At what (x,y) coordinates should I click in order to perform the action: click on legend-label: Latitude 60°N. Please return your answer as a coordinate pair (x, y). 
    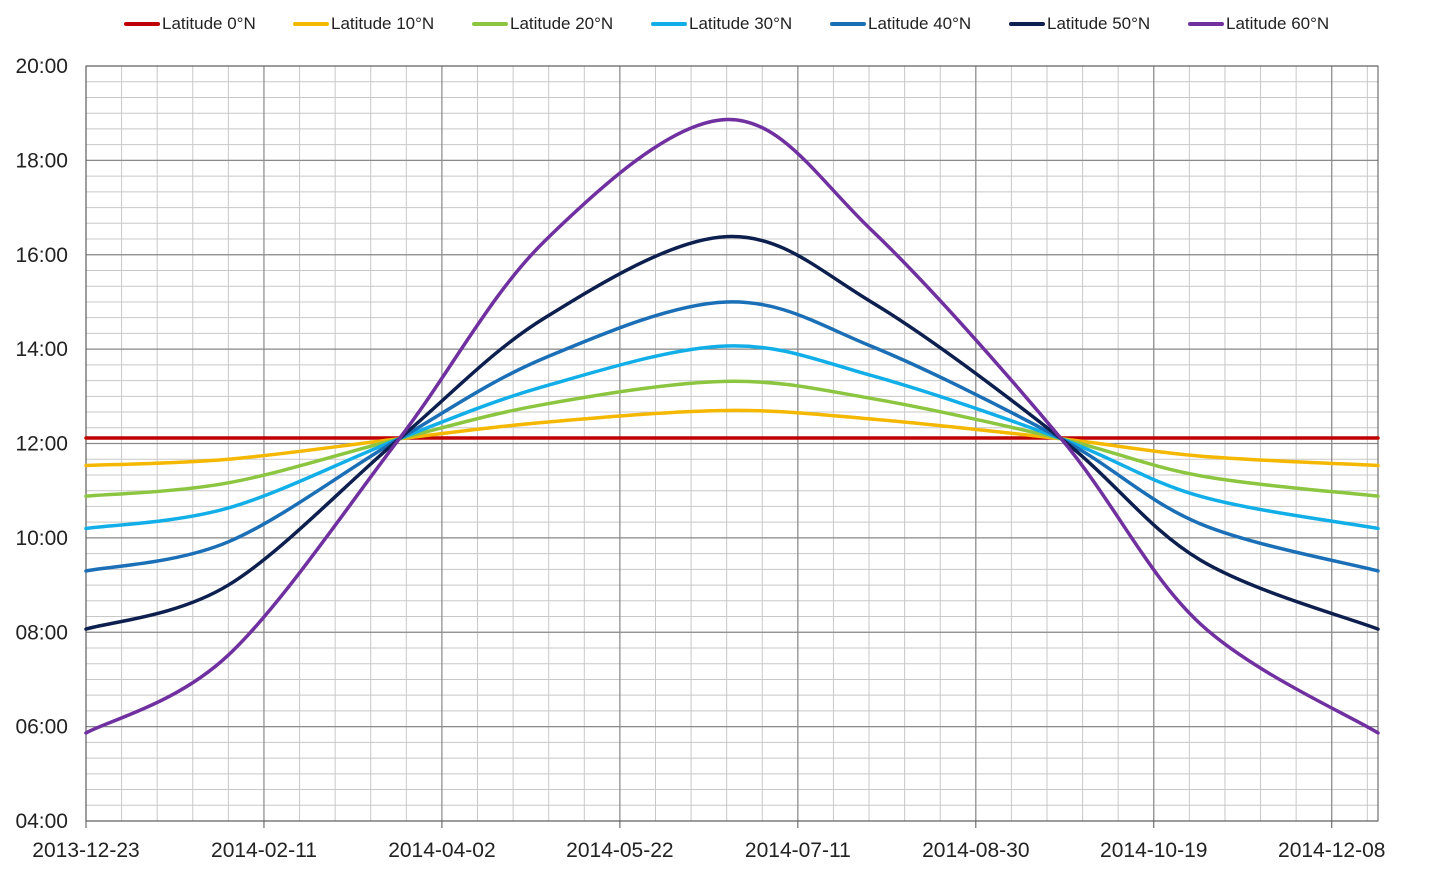
    Looking at the image, I should click on (1278, 23).